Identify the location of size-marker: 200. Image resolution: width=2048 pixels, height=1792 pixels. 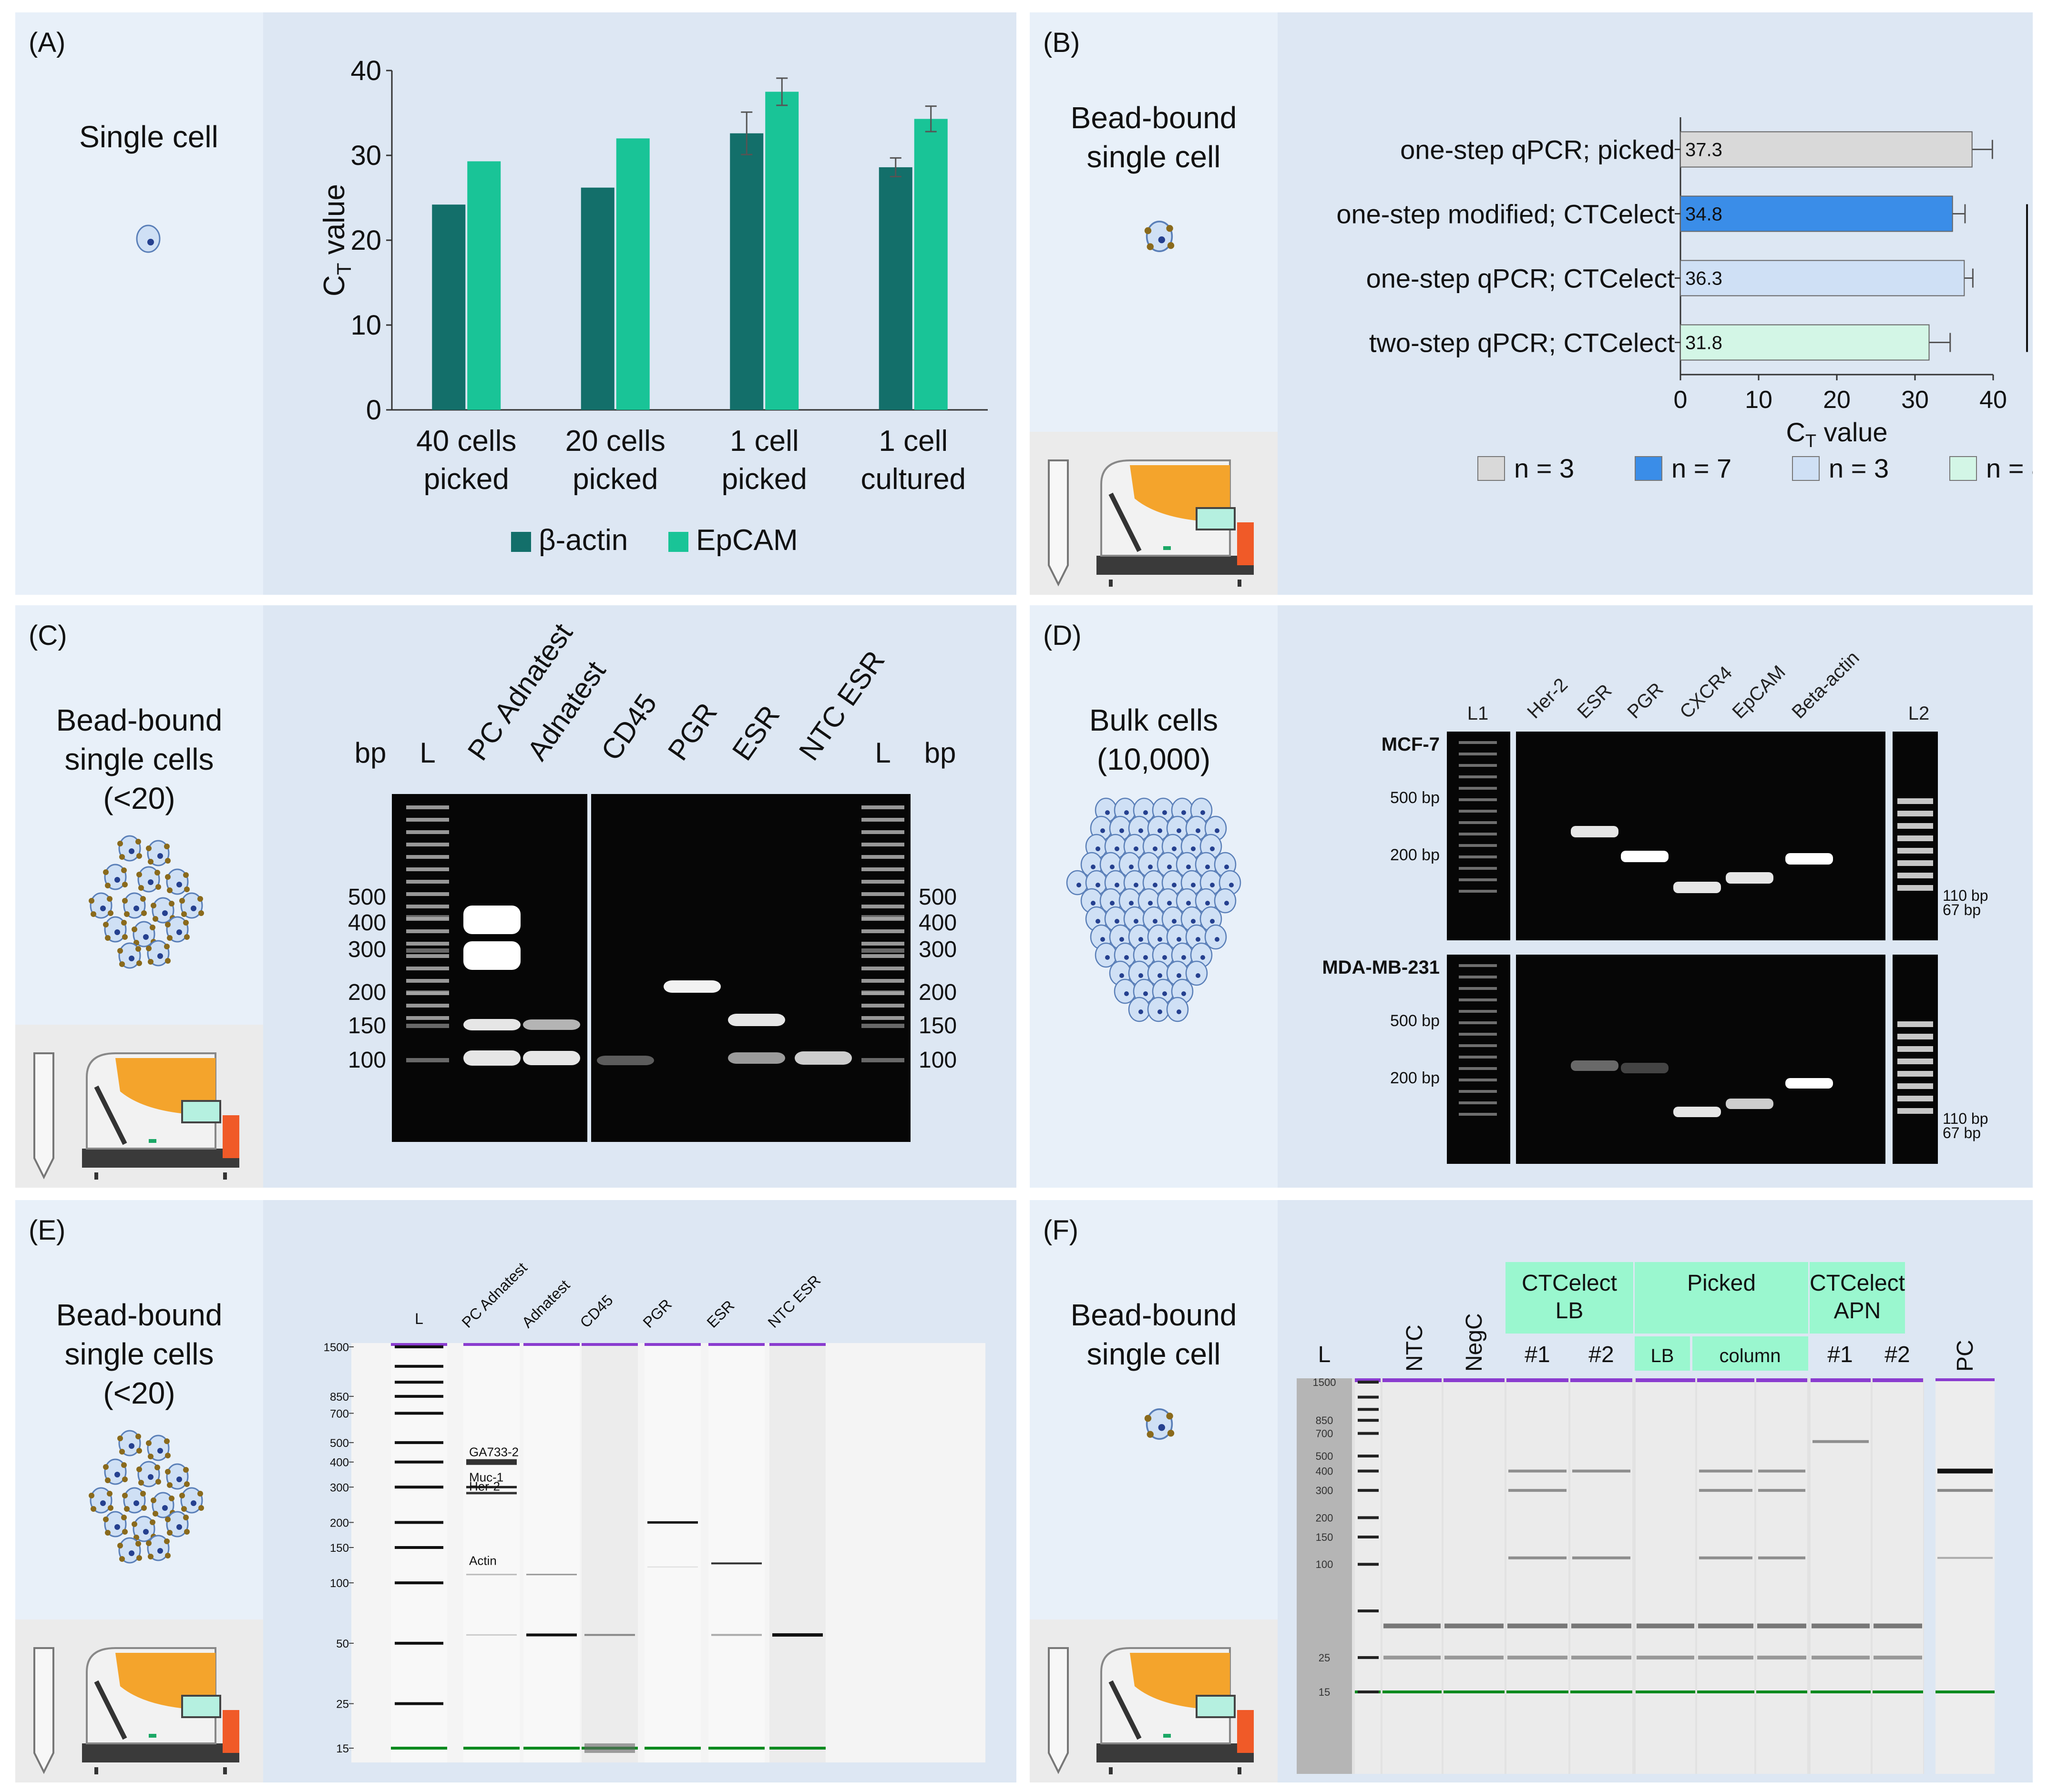
(938, 992).